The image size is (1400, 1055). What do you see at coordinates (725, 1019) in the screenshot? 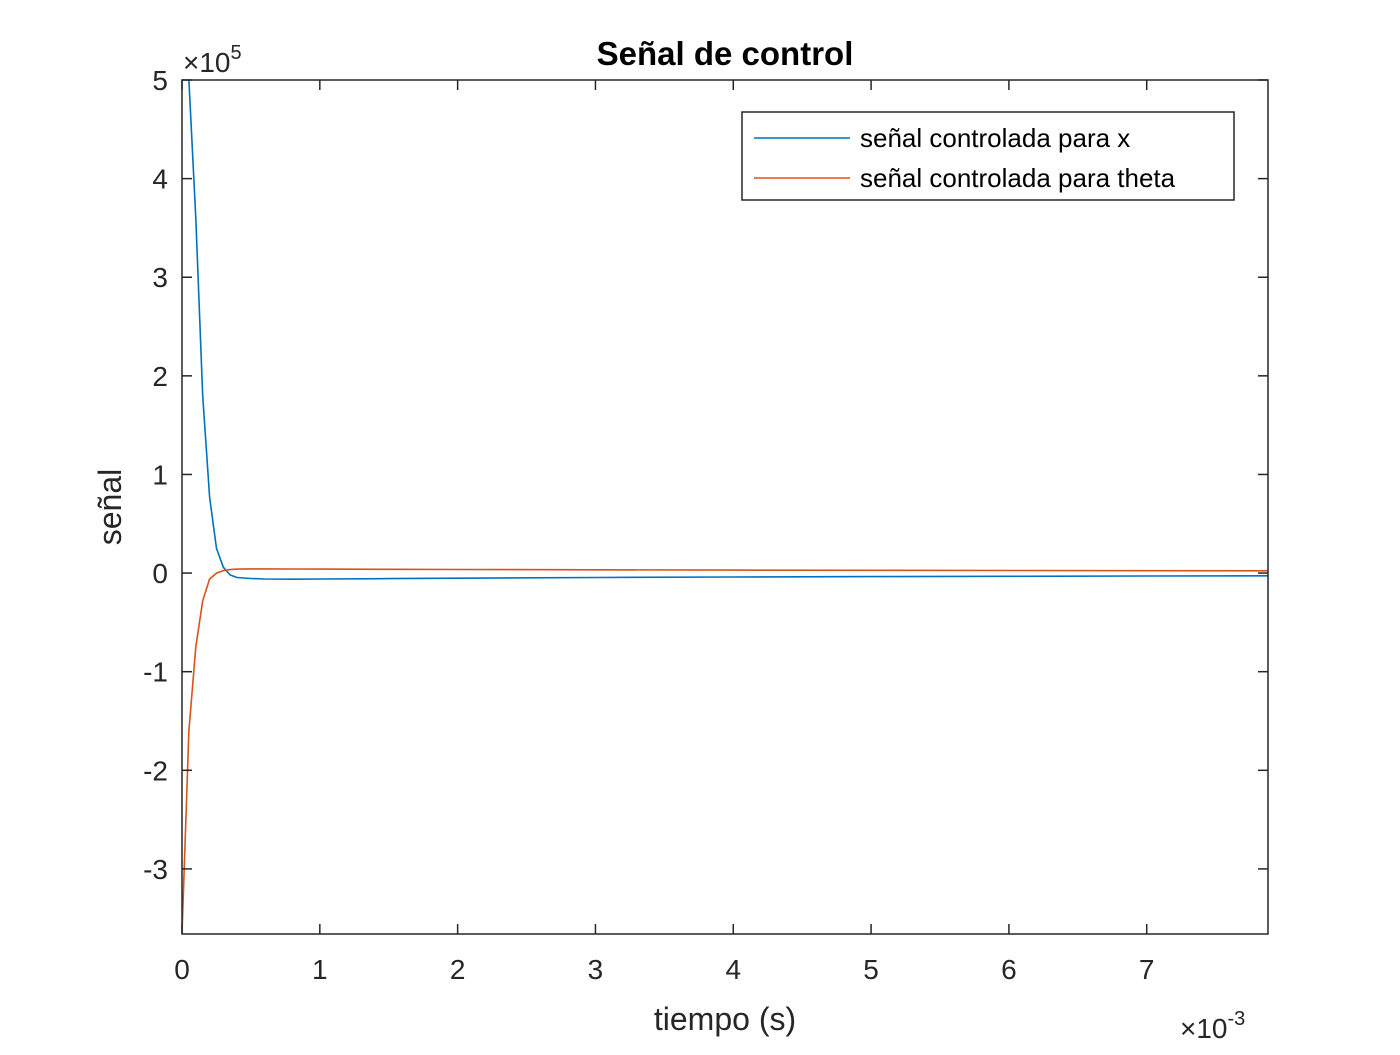
I see `x-axis-label: tiempo (s)` at bounding box center [725, 1019].